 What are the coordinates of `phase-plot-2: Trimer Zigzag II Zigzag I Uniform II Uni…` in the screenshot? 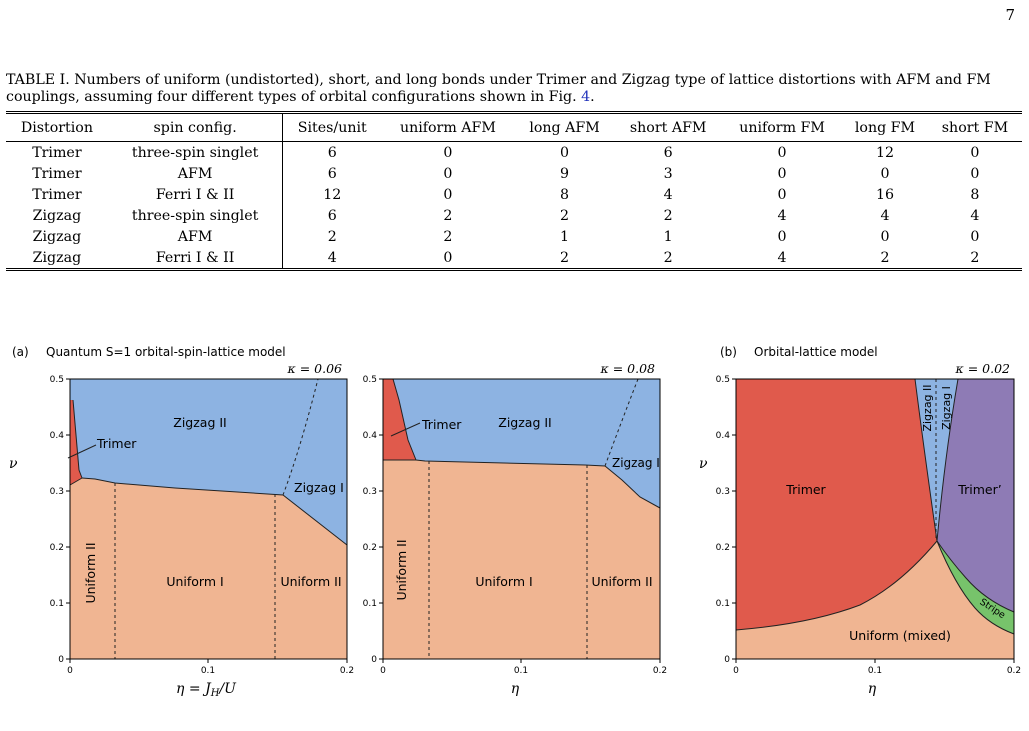 It's located at (515, 529).